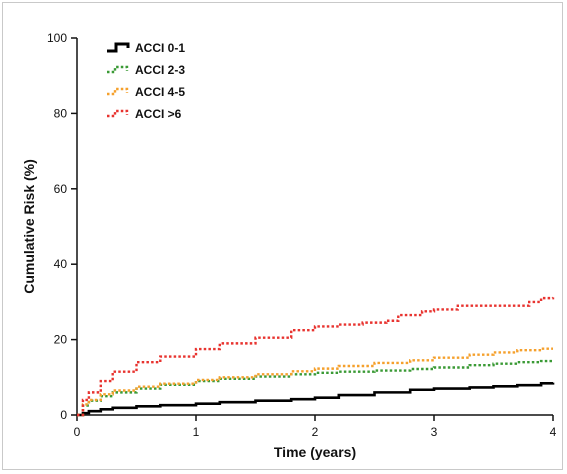 Image resolution: width=567 pixels, height=474 pixels. What do you see at coordinates (160, 48) in the screenshot?
I see `legend-label: ACCI 0-1` at bounding box center [160, 48].